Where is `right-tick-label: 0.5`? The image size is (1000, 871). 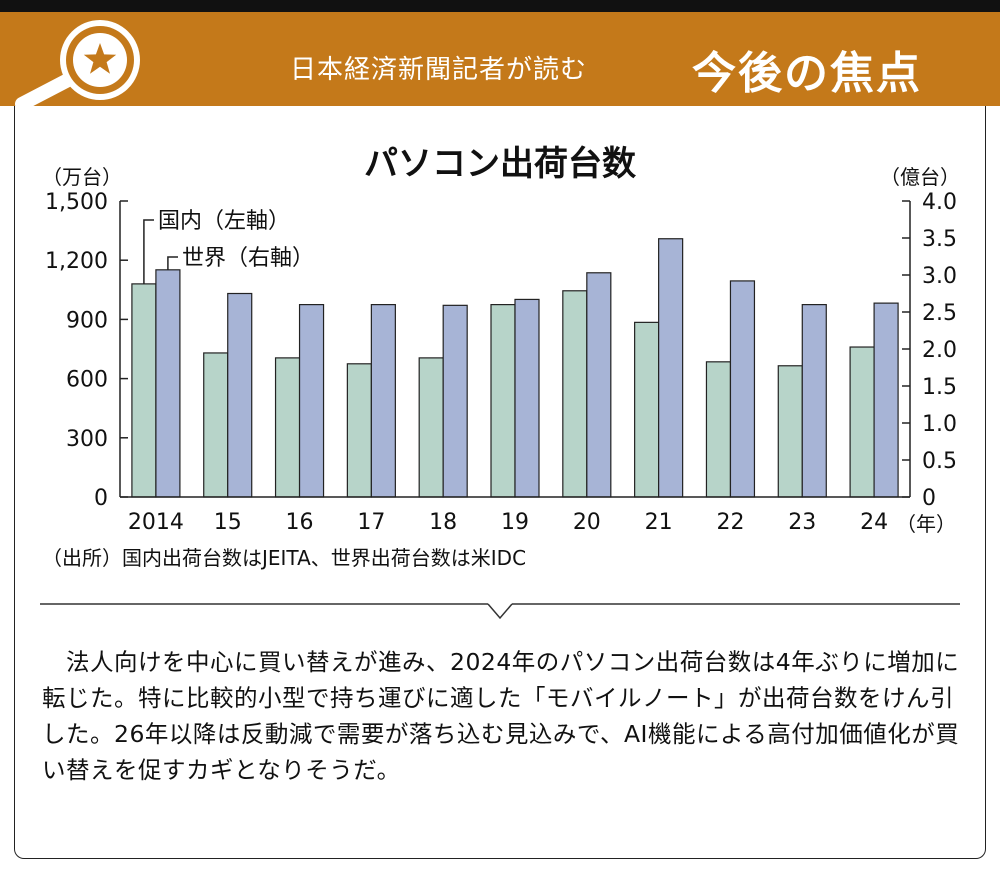
right-tick-label: 0.5 is located at coordinates (939, 461).